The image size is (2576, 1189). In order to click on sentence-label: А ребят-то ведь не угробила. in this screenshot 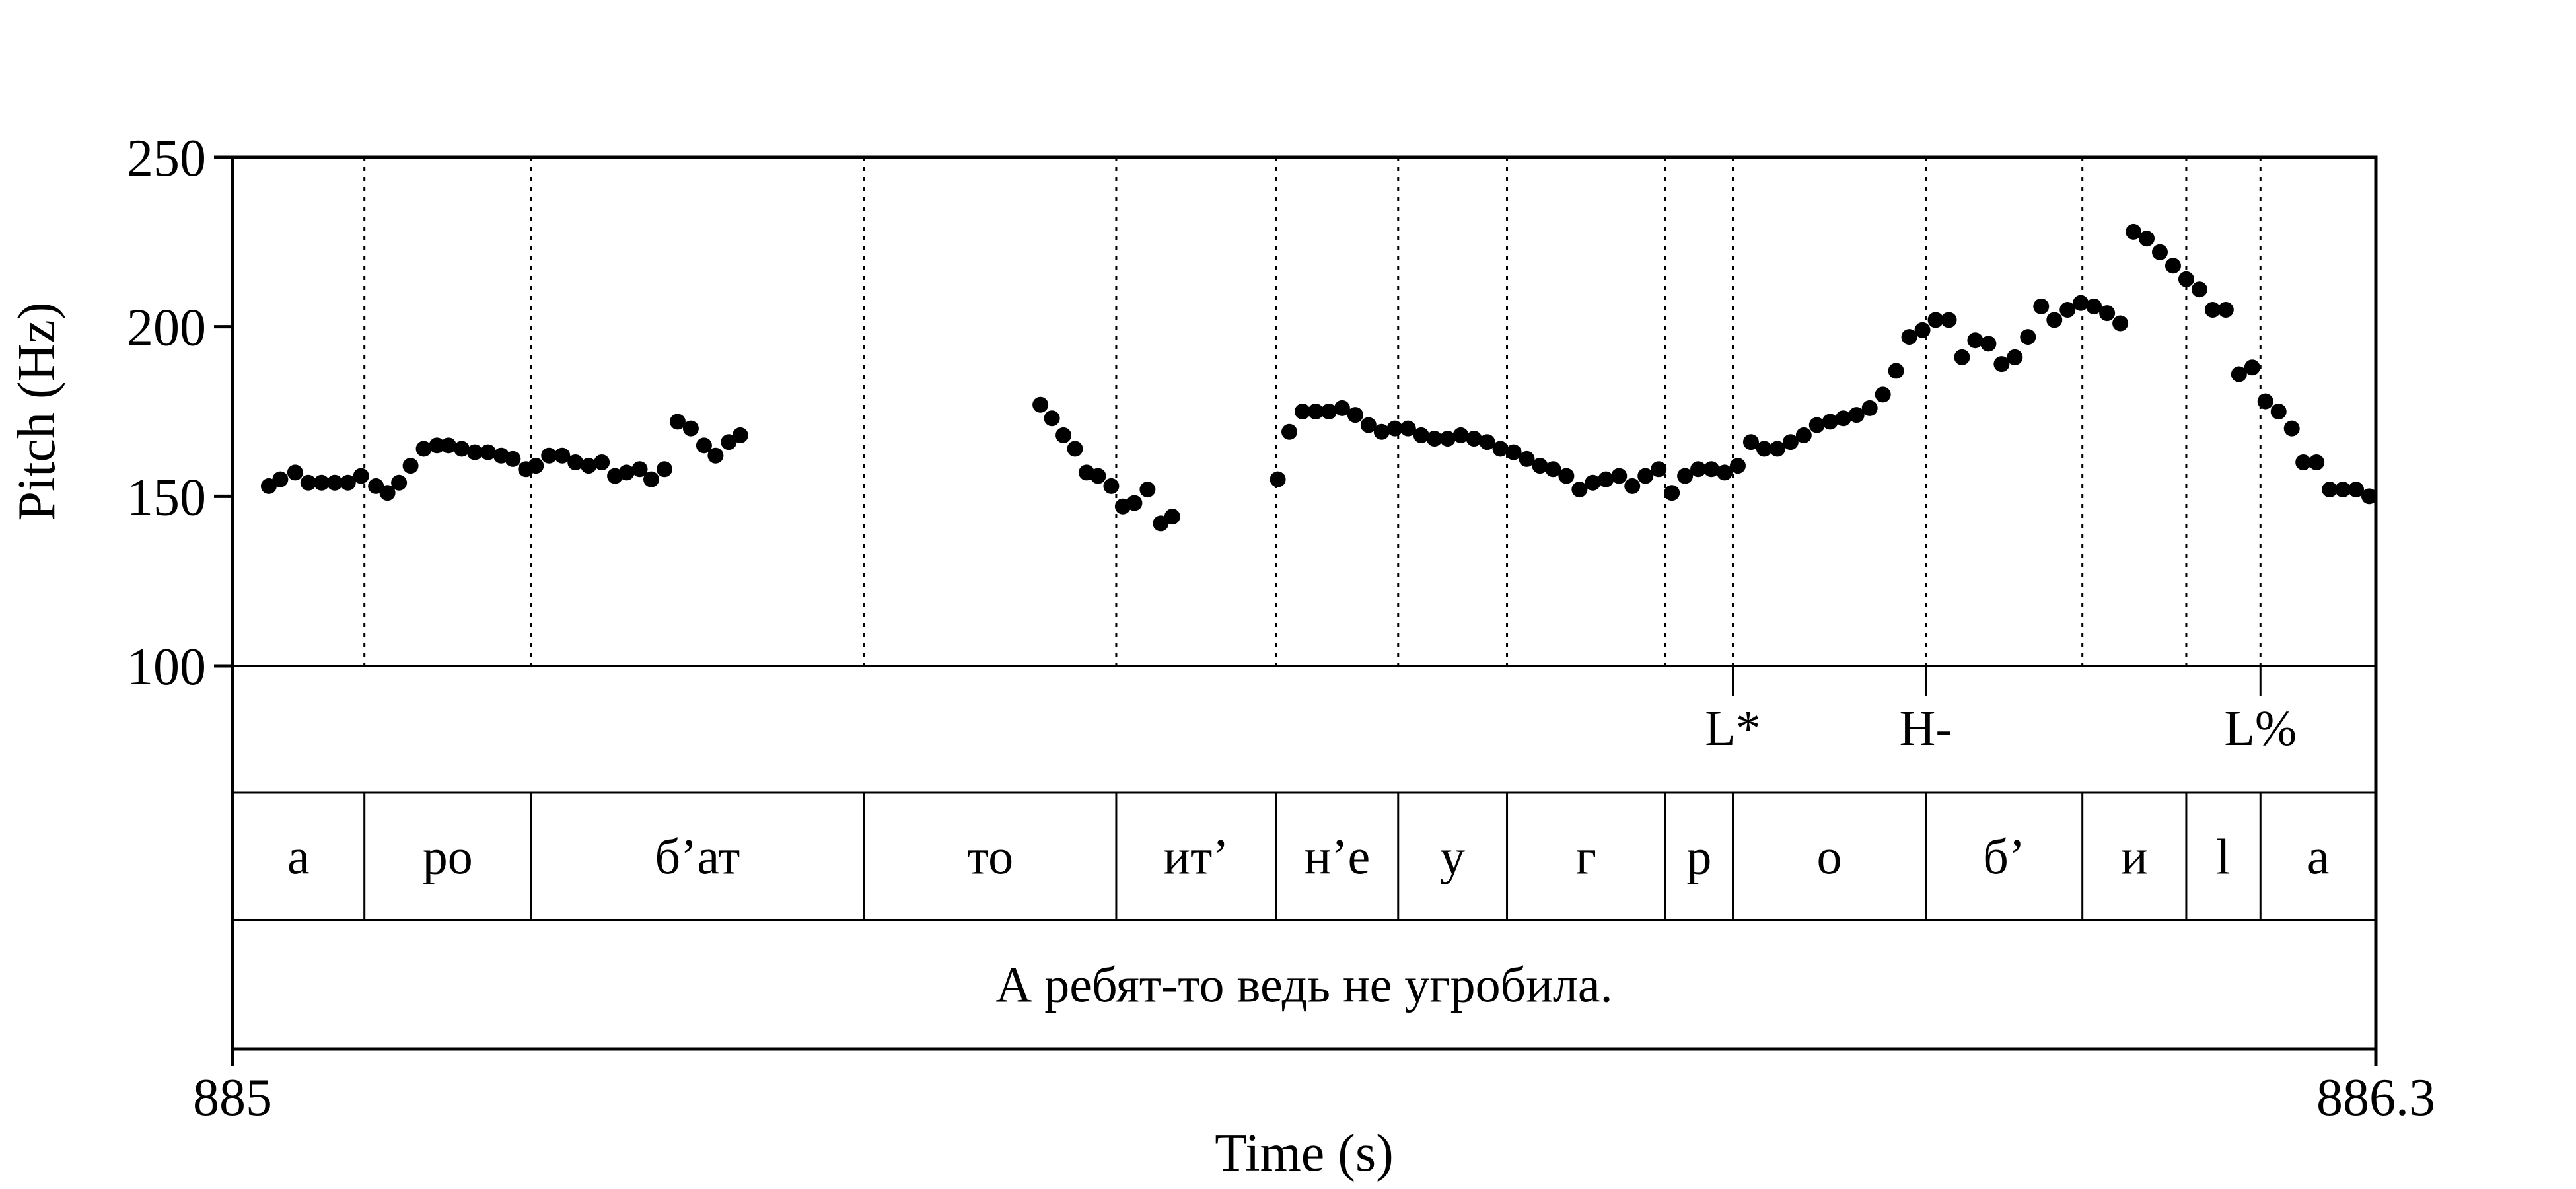, I will do `click(1304, 986)`.